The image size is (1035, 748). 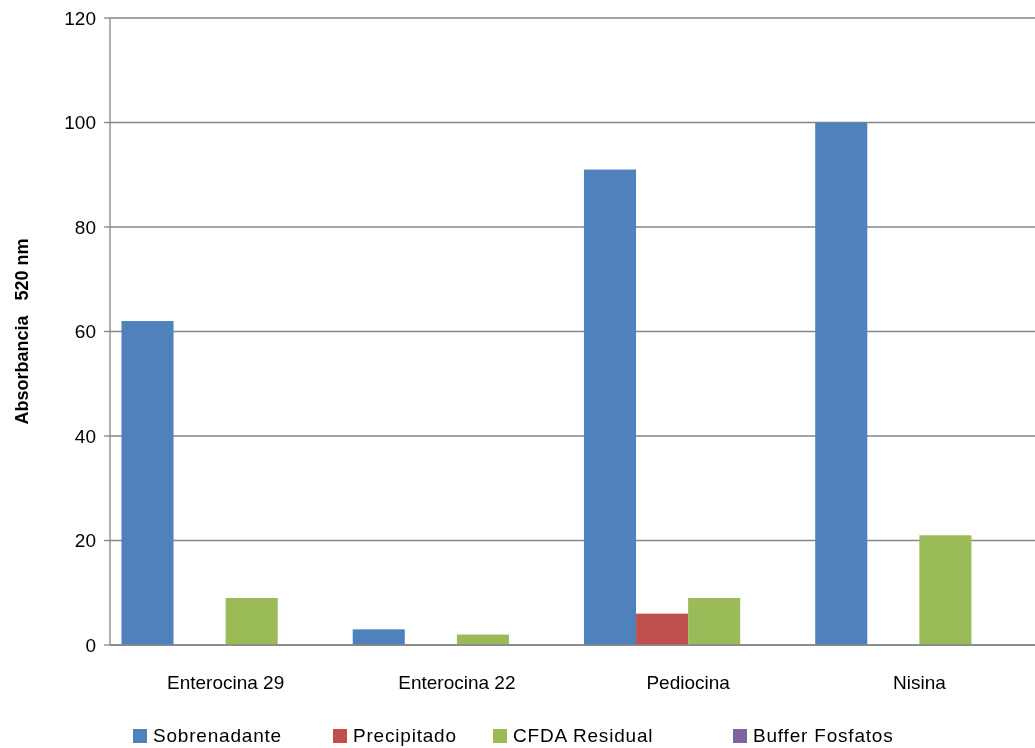 What do you see at coordinates (226, 682) in the screenshot?
I see `x-tick-label: Enterocina 29` at bounding box center [226, 682].